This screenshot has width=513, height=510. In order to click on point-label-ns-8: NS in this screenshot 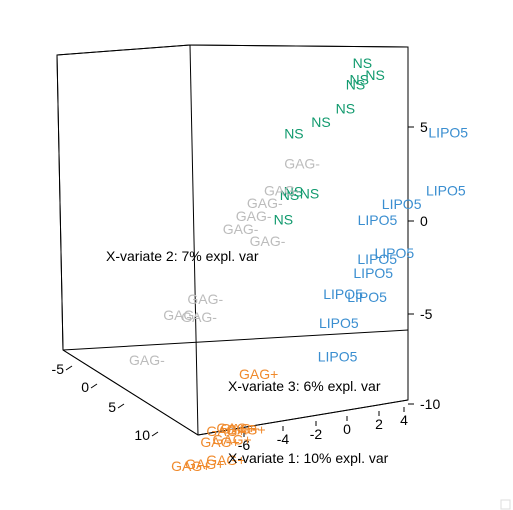, I will do `click(293, 192)`.